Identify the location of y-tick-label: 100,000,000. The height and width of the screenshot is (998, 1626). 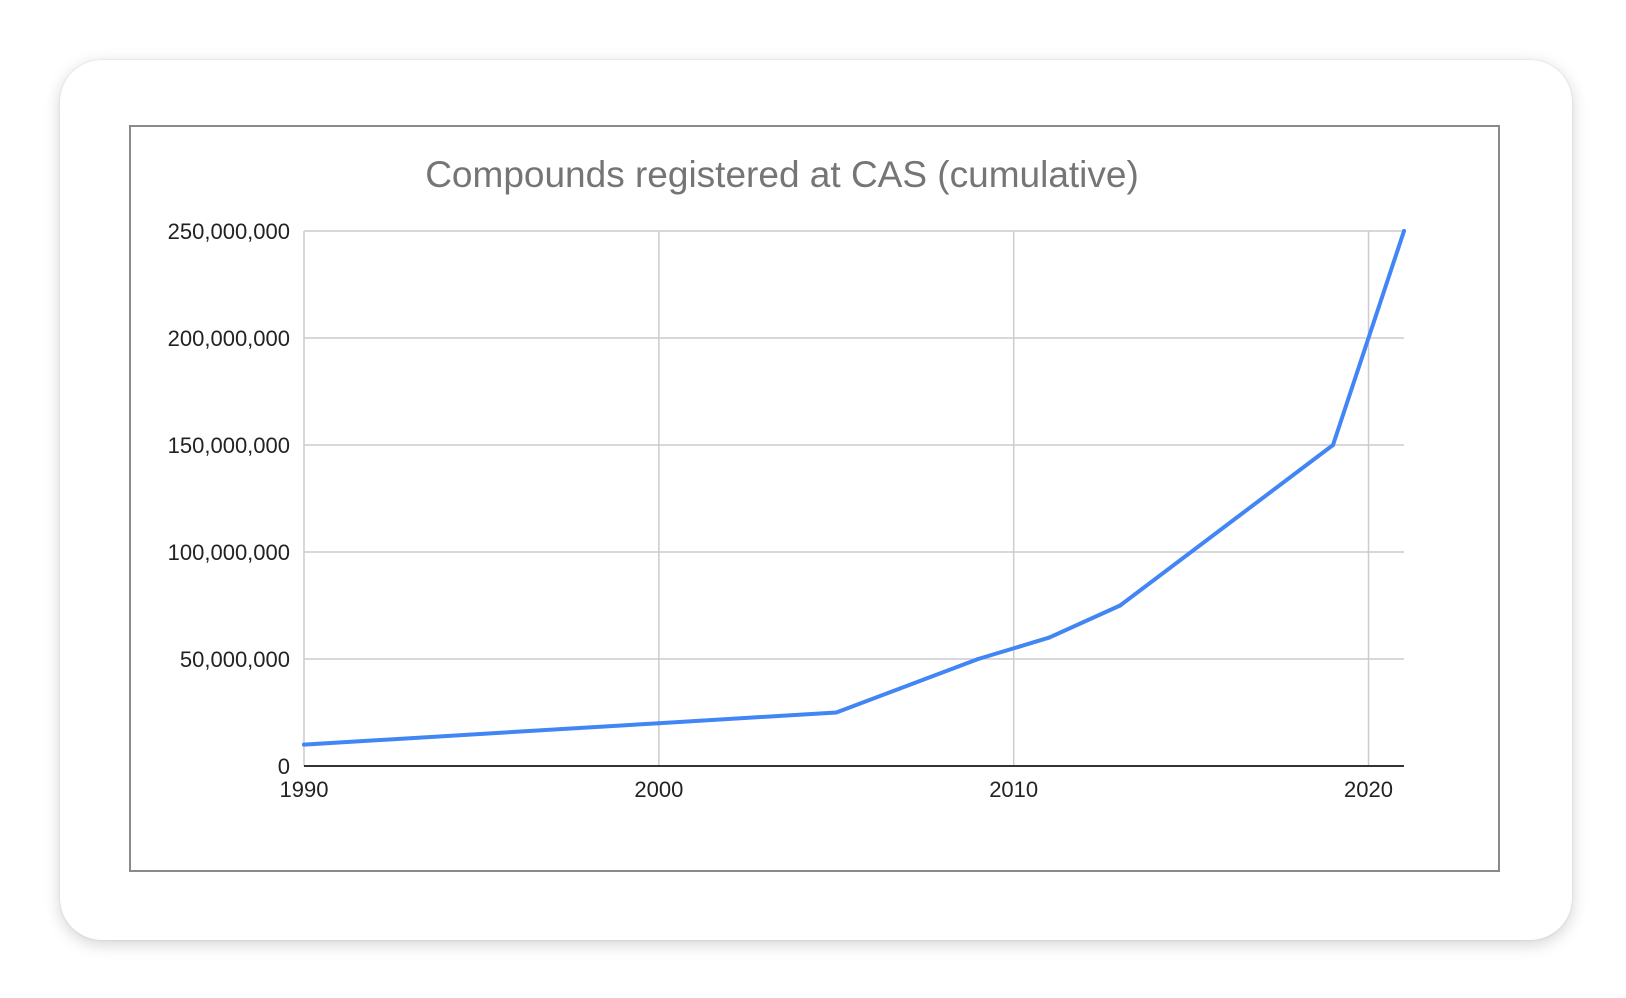
(229, 552).